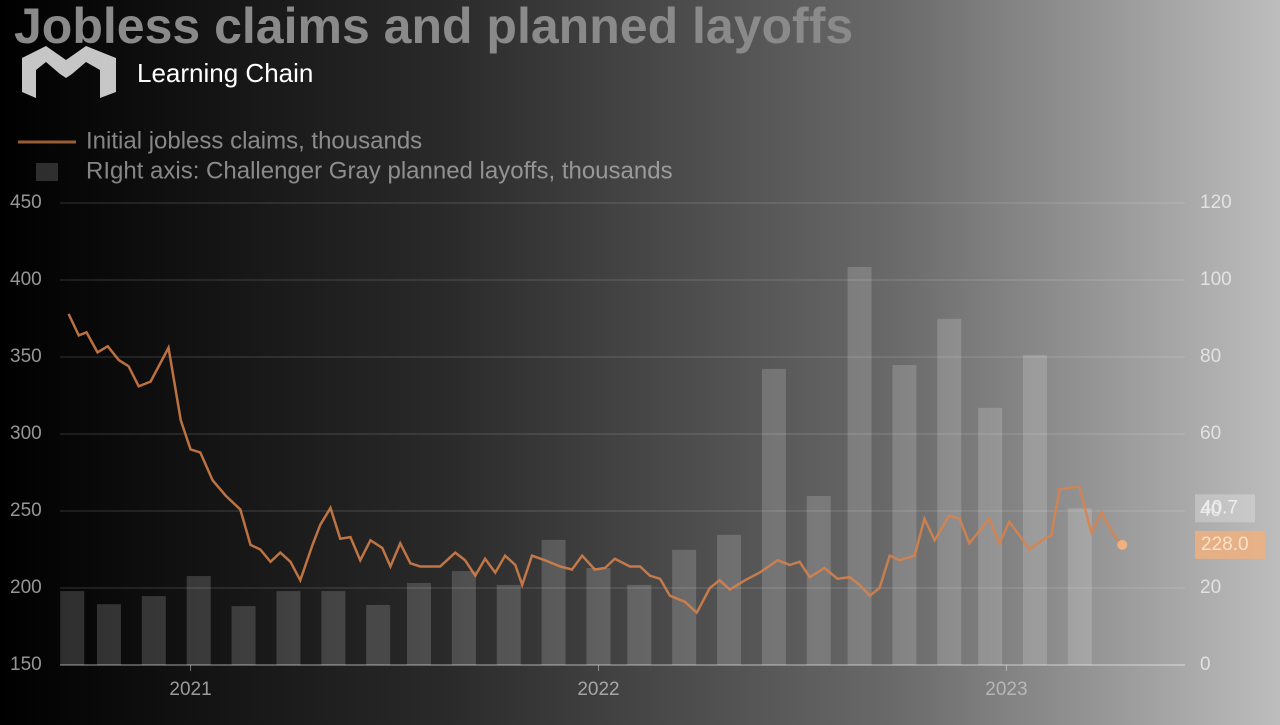 The image size is (1280, 725). What do you see at coordinates (1210, 356) in the screenshot?
I see `y2-tick-label: 80` at bounding box center [1210, 356].